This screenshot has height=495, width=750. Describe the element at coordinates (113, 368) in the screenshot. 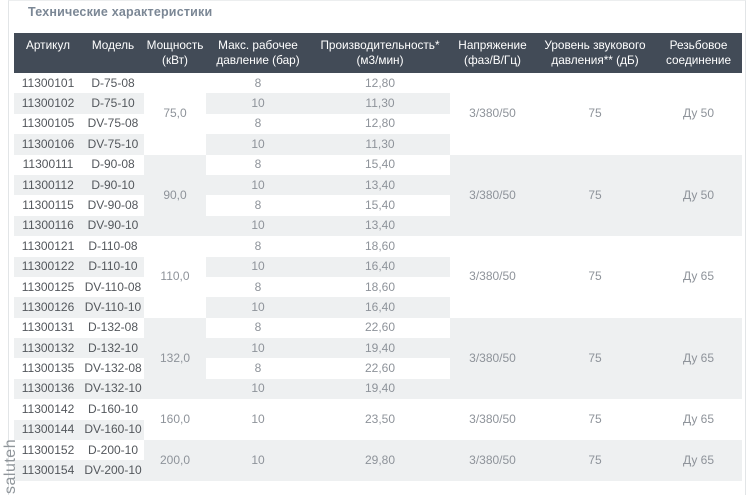

I see `model-cell: DV-132-08` at that location.